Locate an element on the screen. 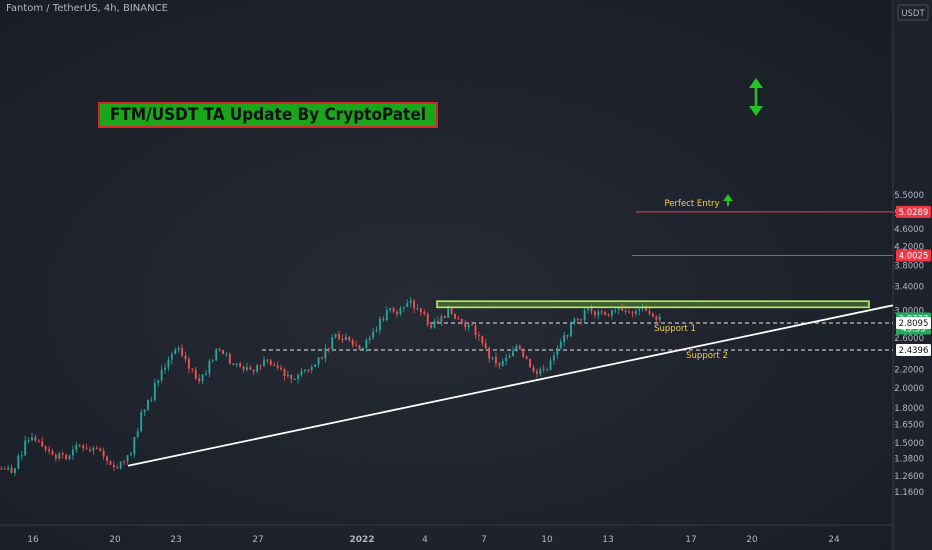 The height and width of the screenshot is (550, 932). x-tick-label: 13 is located at coordinates (607, 540).